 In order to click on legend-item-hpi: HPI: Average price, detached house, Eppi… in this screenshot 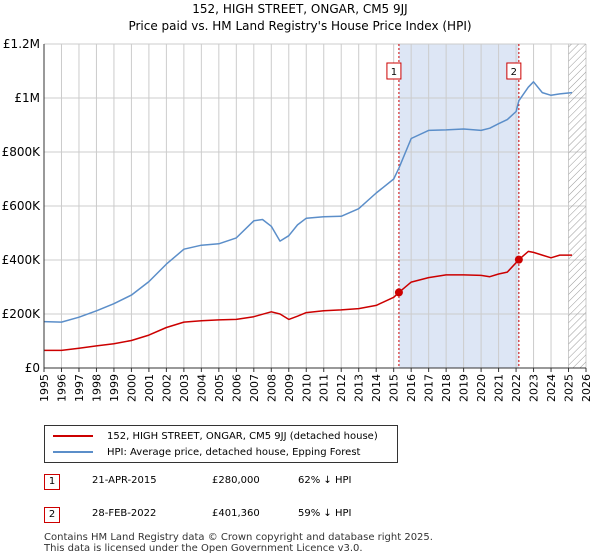, I will do `click(206, 452)`.